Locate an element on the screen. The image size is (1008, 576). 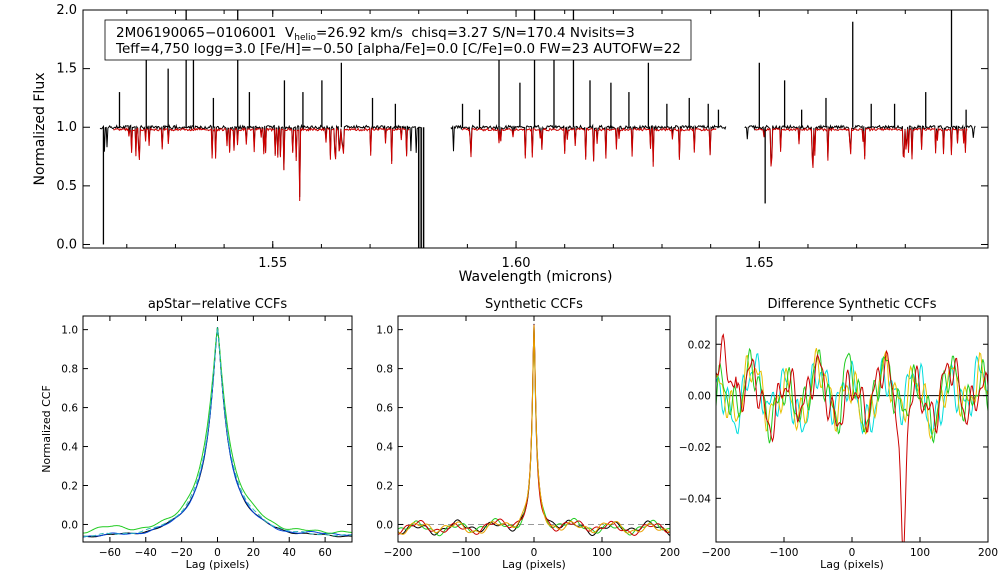
apstar-ccf-panel-plot is located at coordinates (217, 432).